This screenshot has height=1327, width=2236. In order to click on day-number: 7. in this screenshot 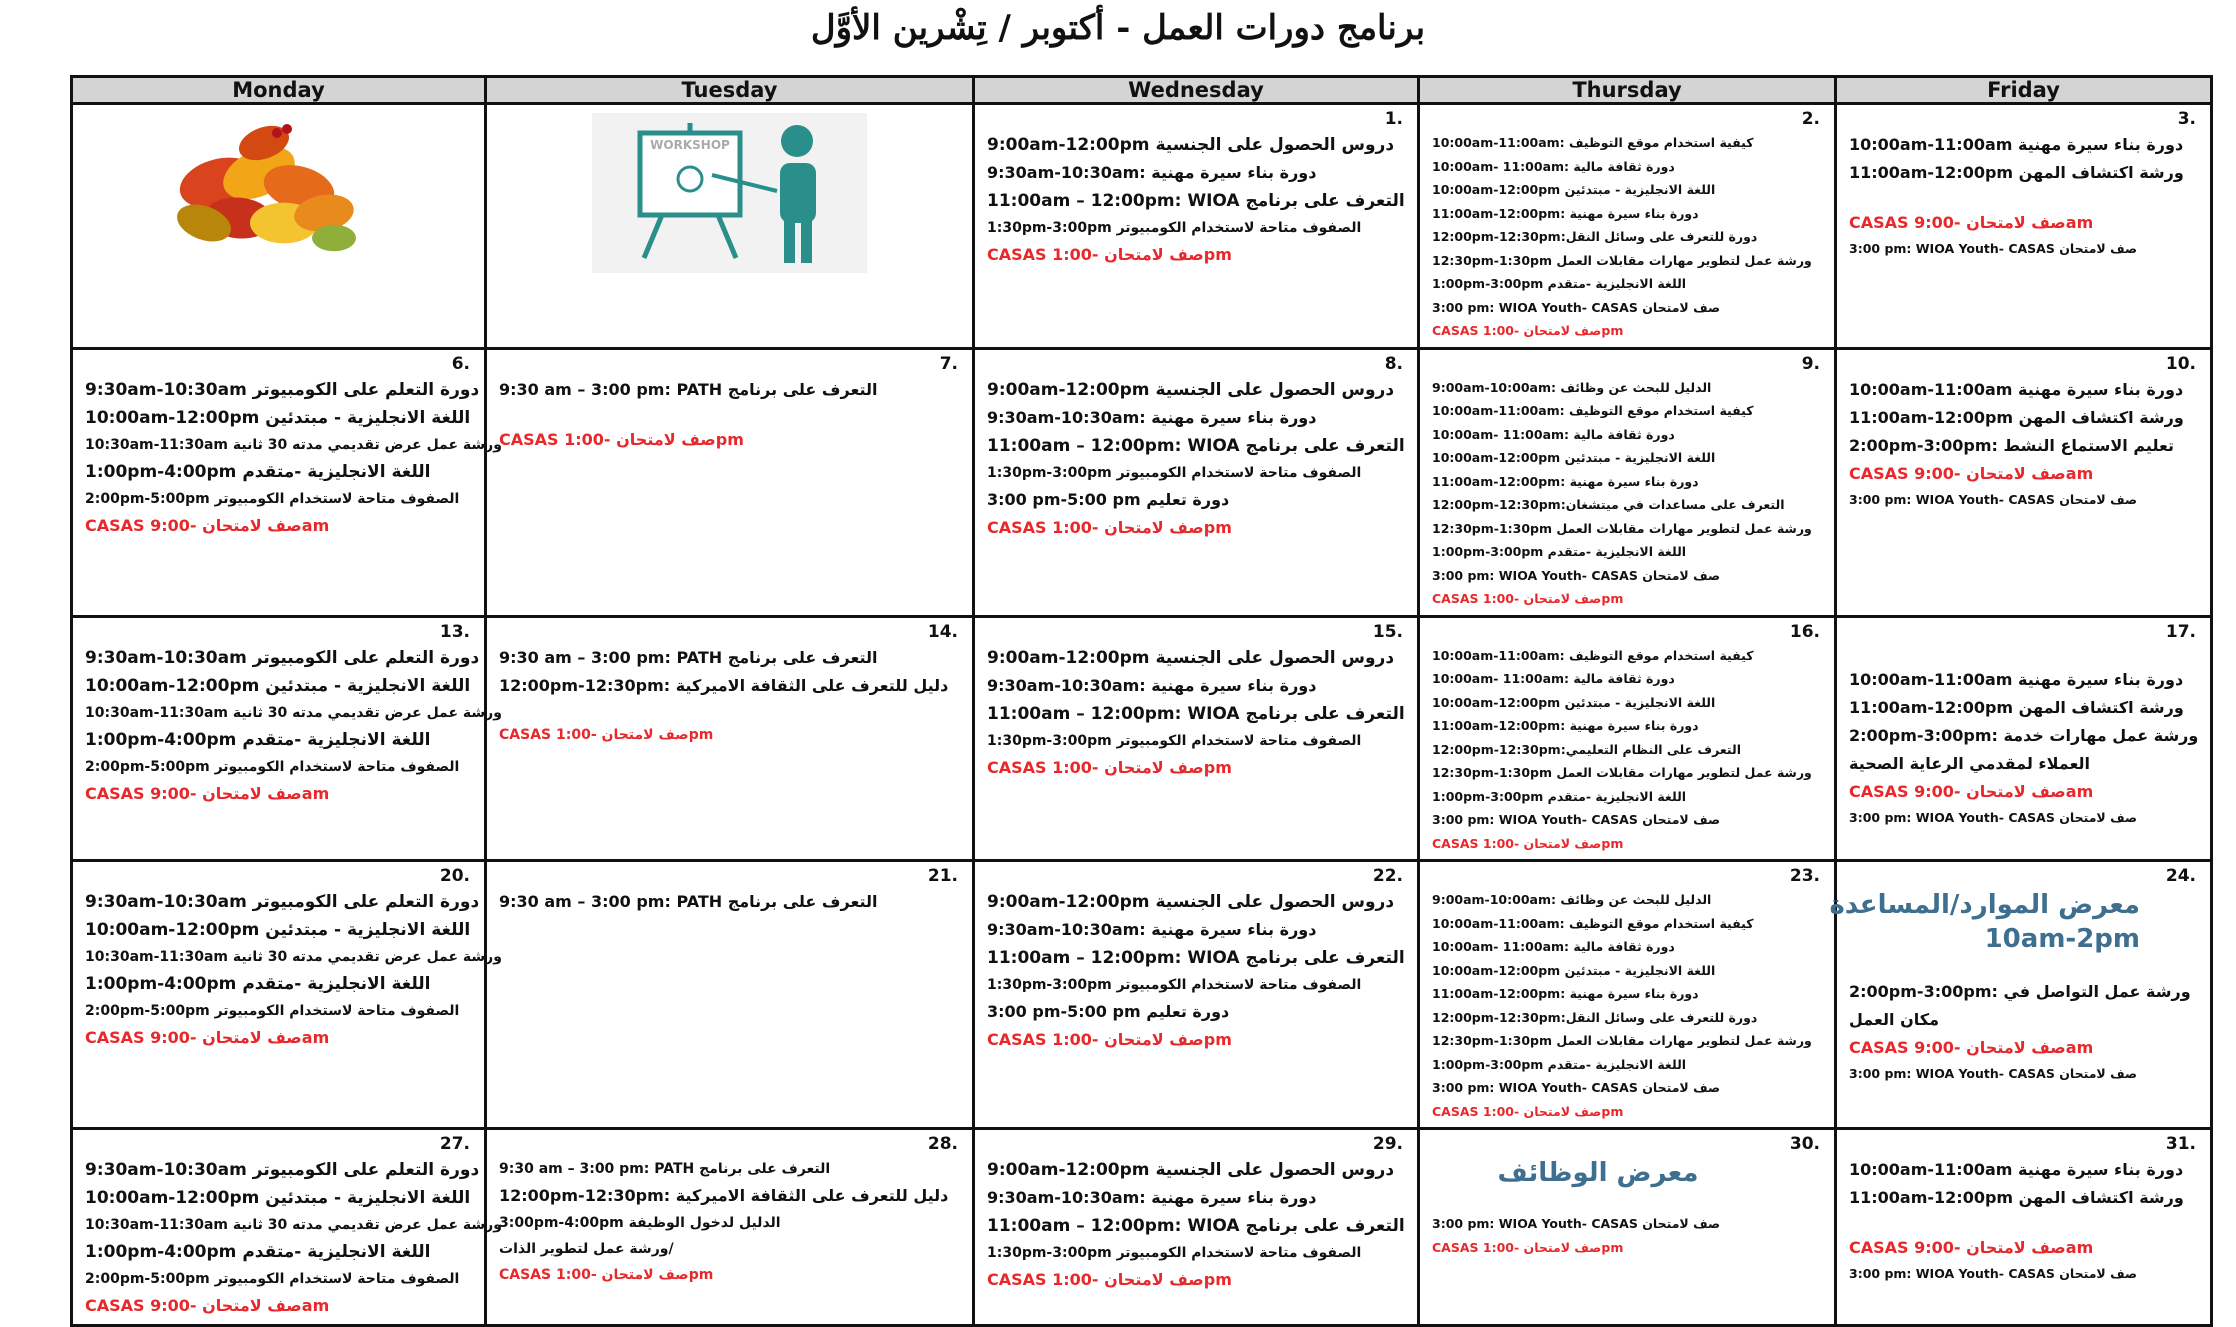, I will do `click(948, 363)`.